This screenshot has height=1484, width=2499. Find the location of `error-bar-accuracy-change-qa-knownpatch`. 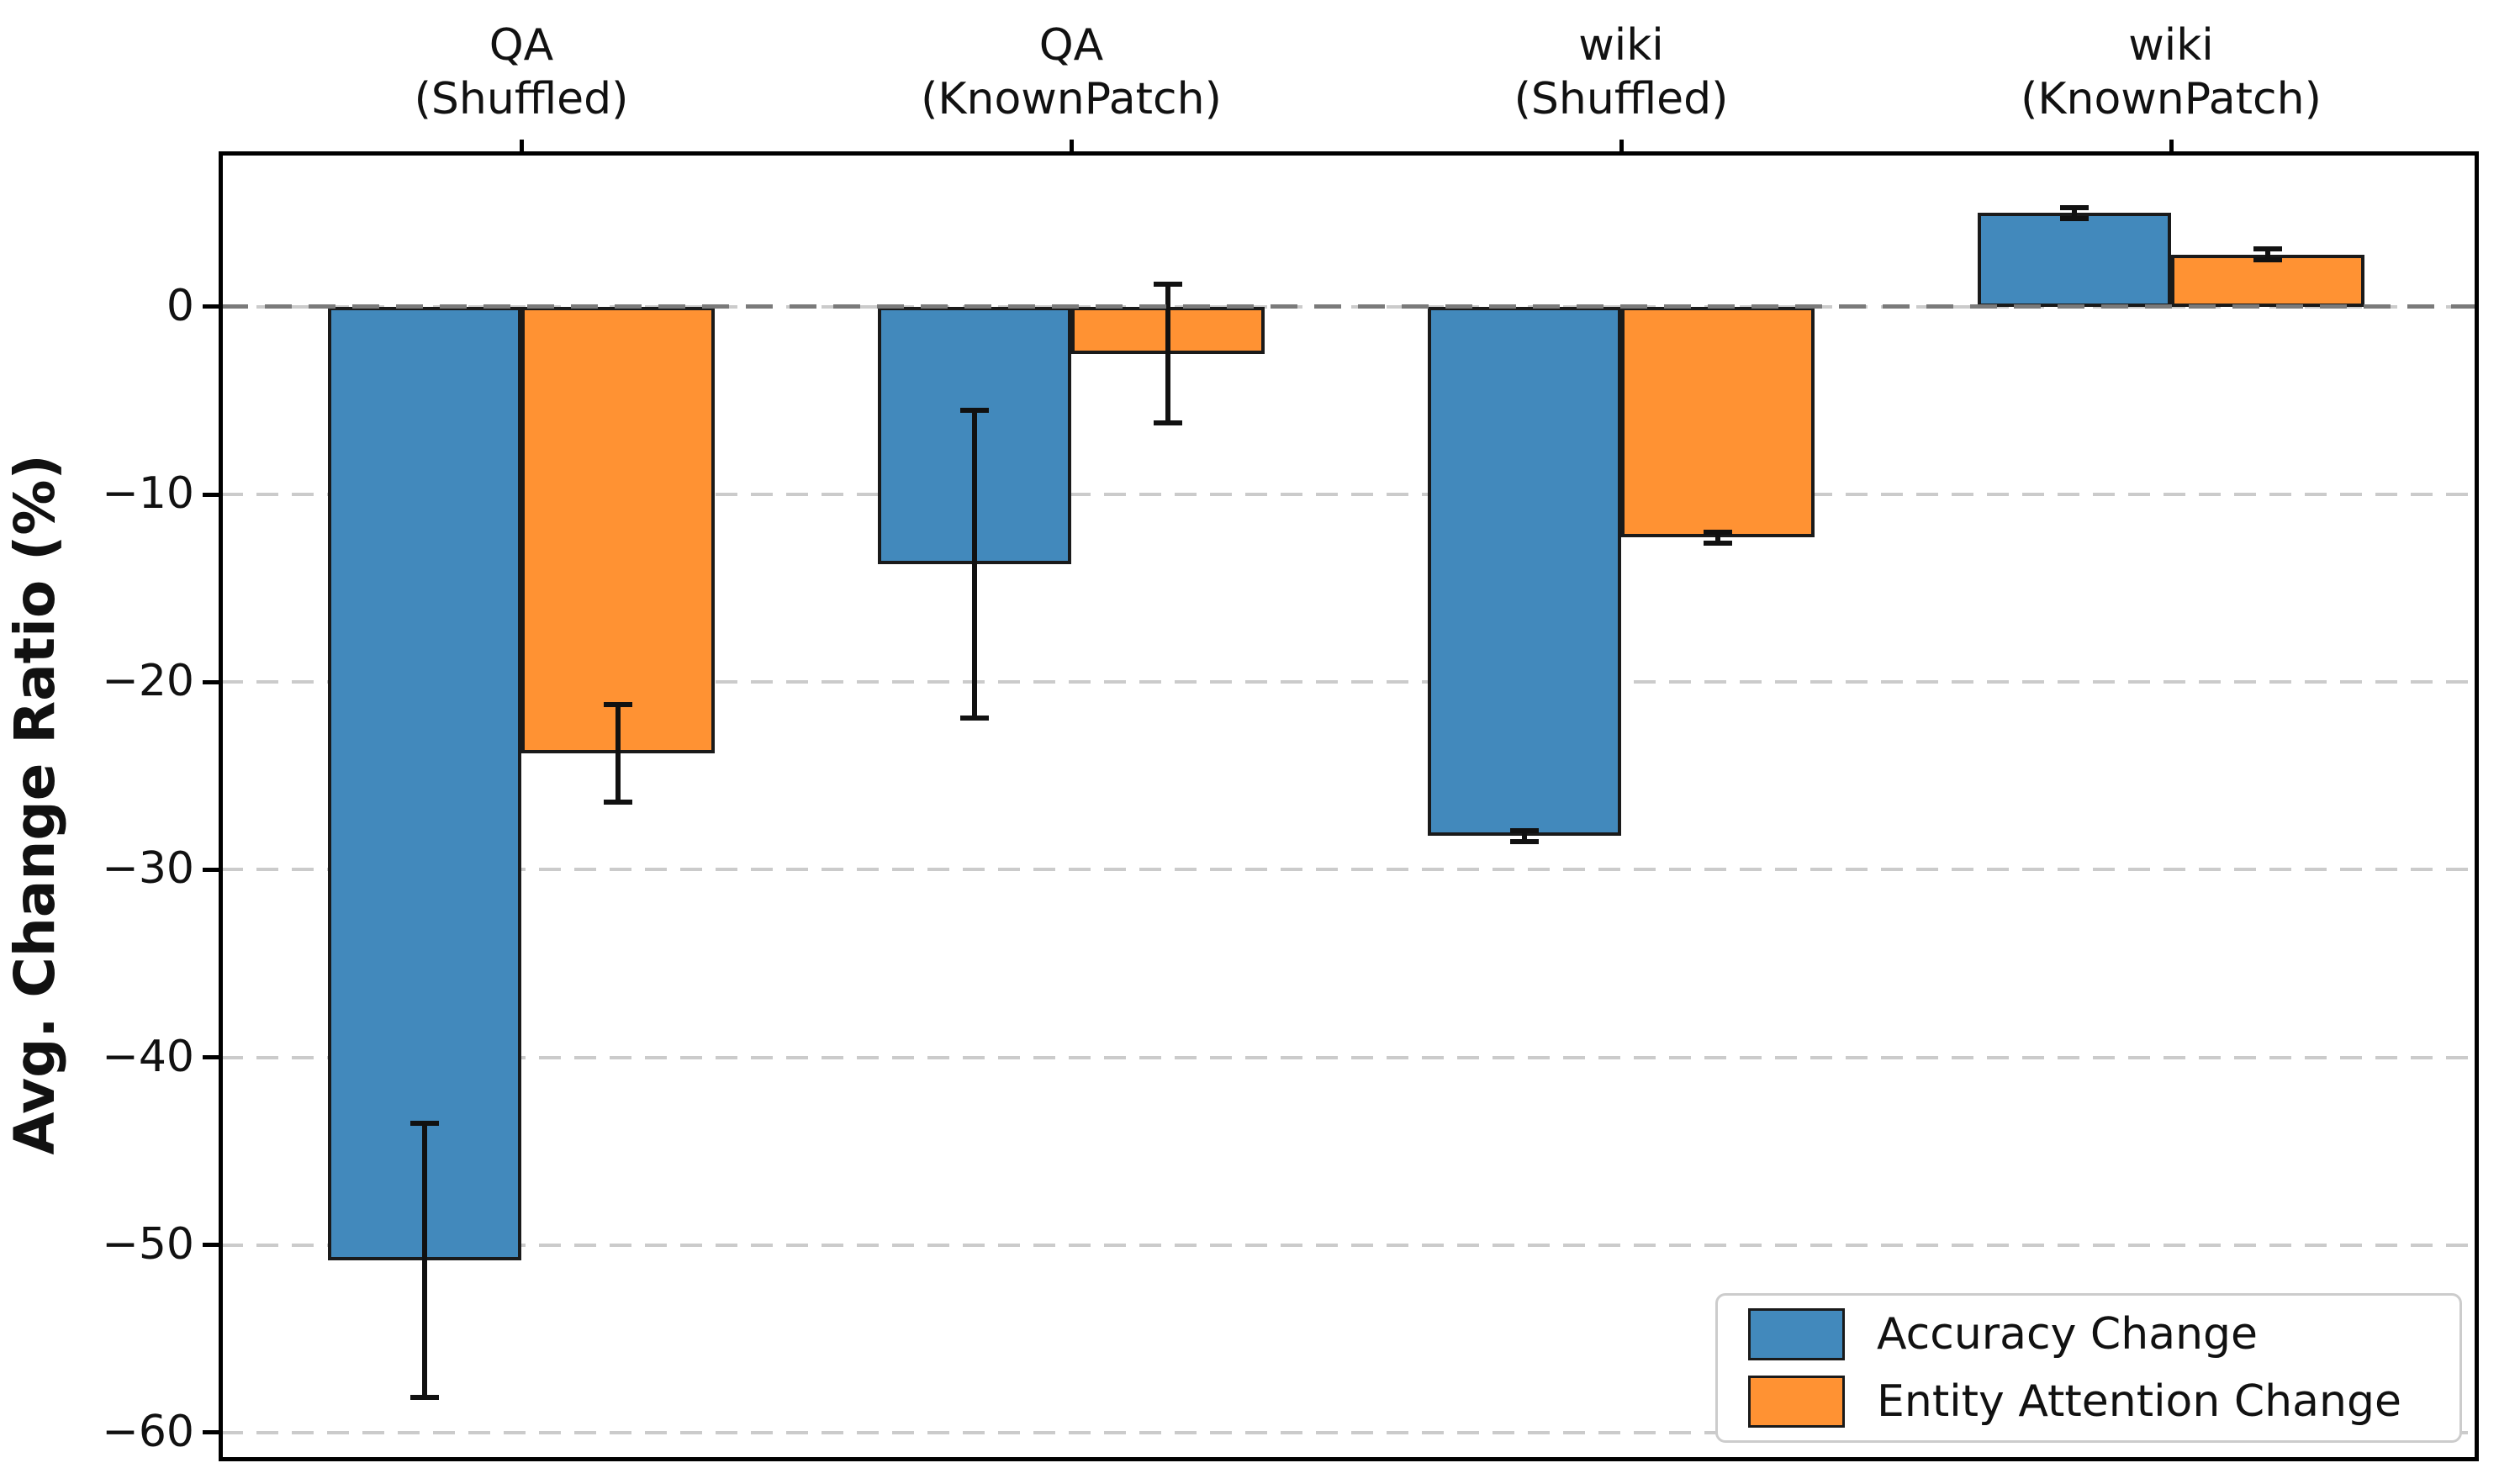

error-bar-accuracy-change-qa-knownpatch is located at coordinates (974, 563).